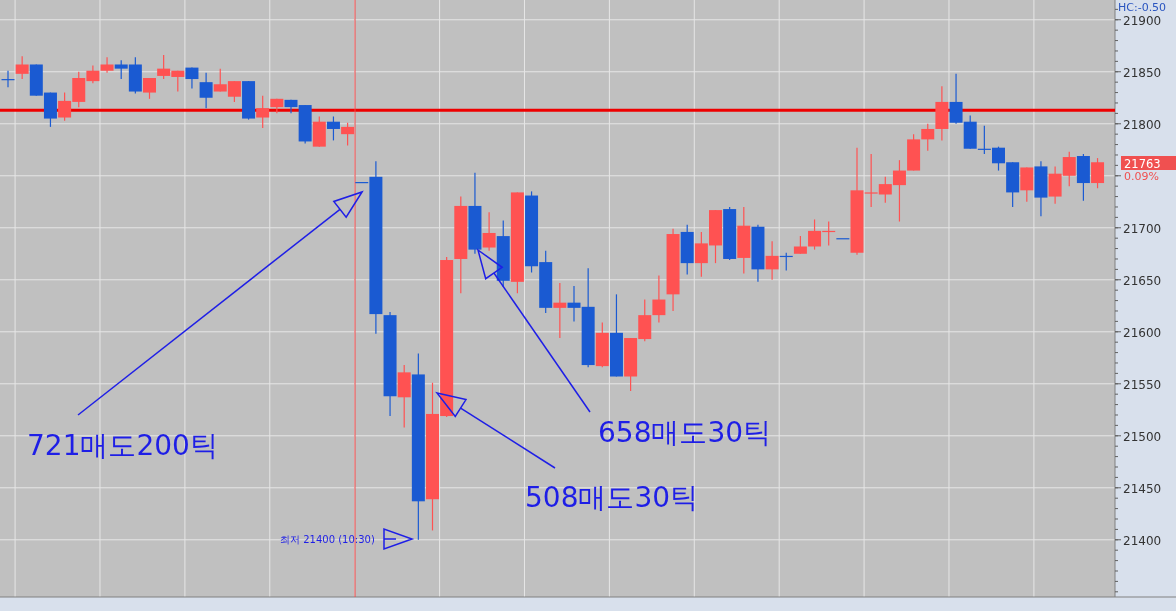 The width and height of the screenshot is (1176, 611). What do you see at coordinates (1142, 280) in the screenshot?
I see `y-tick-label: 21650` at bounding box center [1142, 280].